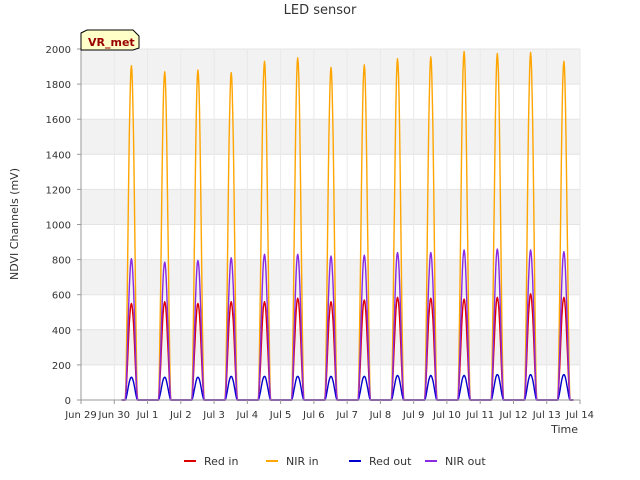  I want to click on legend-label: Red in, so click(221, 461).